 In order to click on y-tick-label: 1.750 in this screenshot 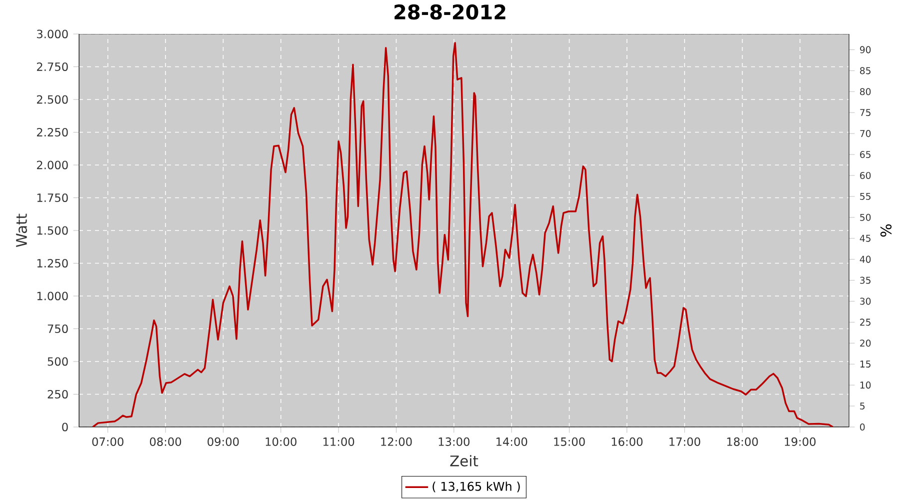, I will do `click(52, 197)`.